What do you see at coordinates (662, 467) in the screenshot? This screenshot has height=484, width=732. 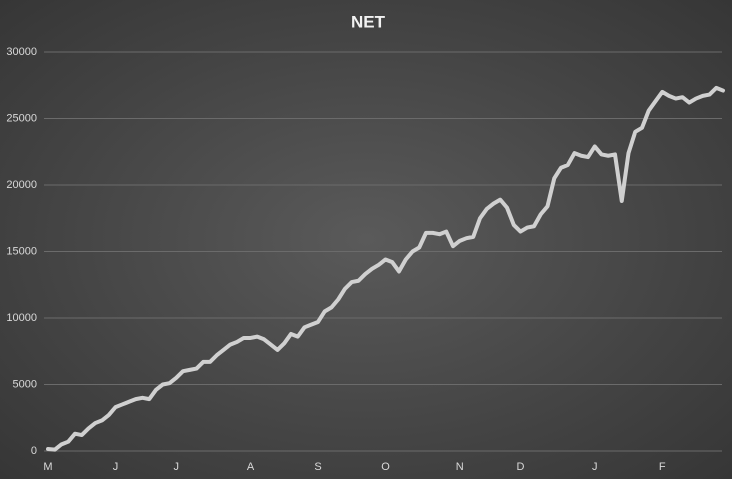 I see `x-tick-label: F` at bounding box center [662, 467].